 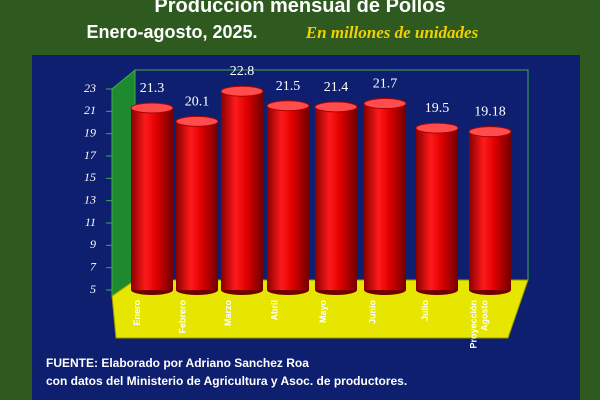 I want to click on x-tick-label: Enero, so click(x=137, y=313).